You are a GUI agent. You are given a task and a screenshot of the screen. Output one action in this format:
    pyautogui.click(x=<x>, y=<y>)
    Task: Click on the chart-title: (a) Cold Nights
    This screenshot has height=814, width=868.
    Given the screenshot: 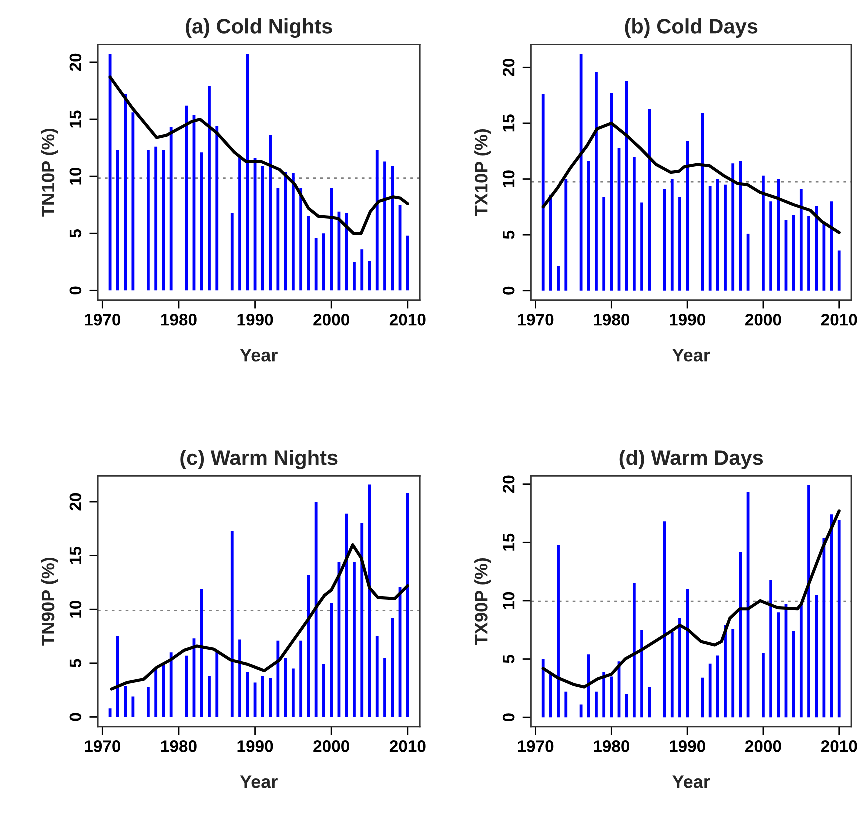 What is the action you would take?
    pyautogui.click(x=259, y=28)
    